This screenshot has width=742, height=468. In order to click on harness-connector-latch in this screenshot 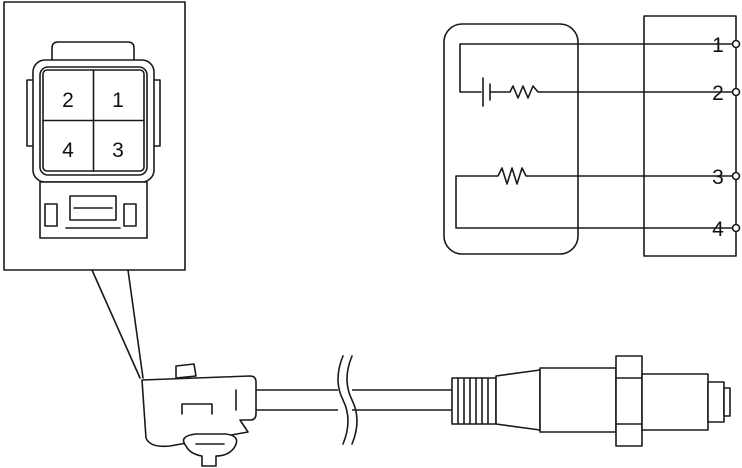, I will do `click(186, 371)`.